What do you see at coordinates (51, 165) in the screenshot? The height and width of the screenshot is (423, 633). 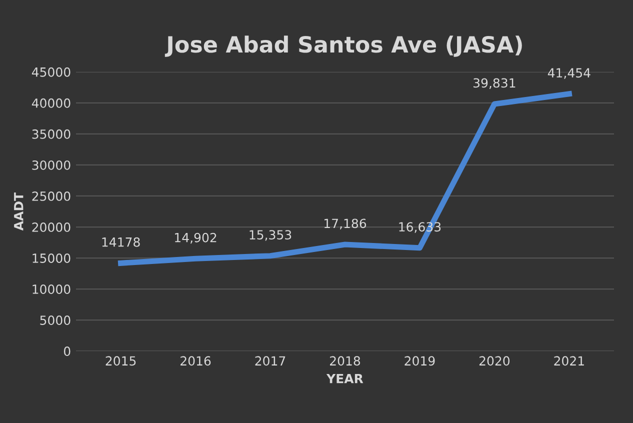 I see `y-tick-label: 30000` at bounding box center [51, 165].